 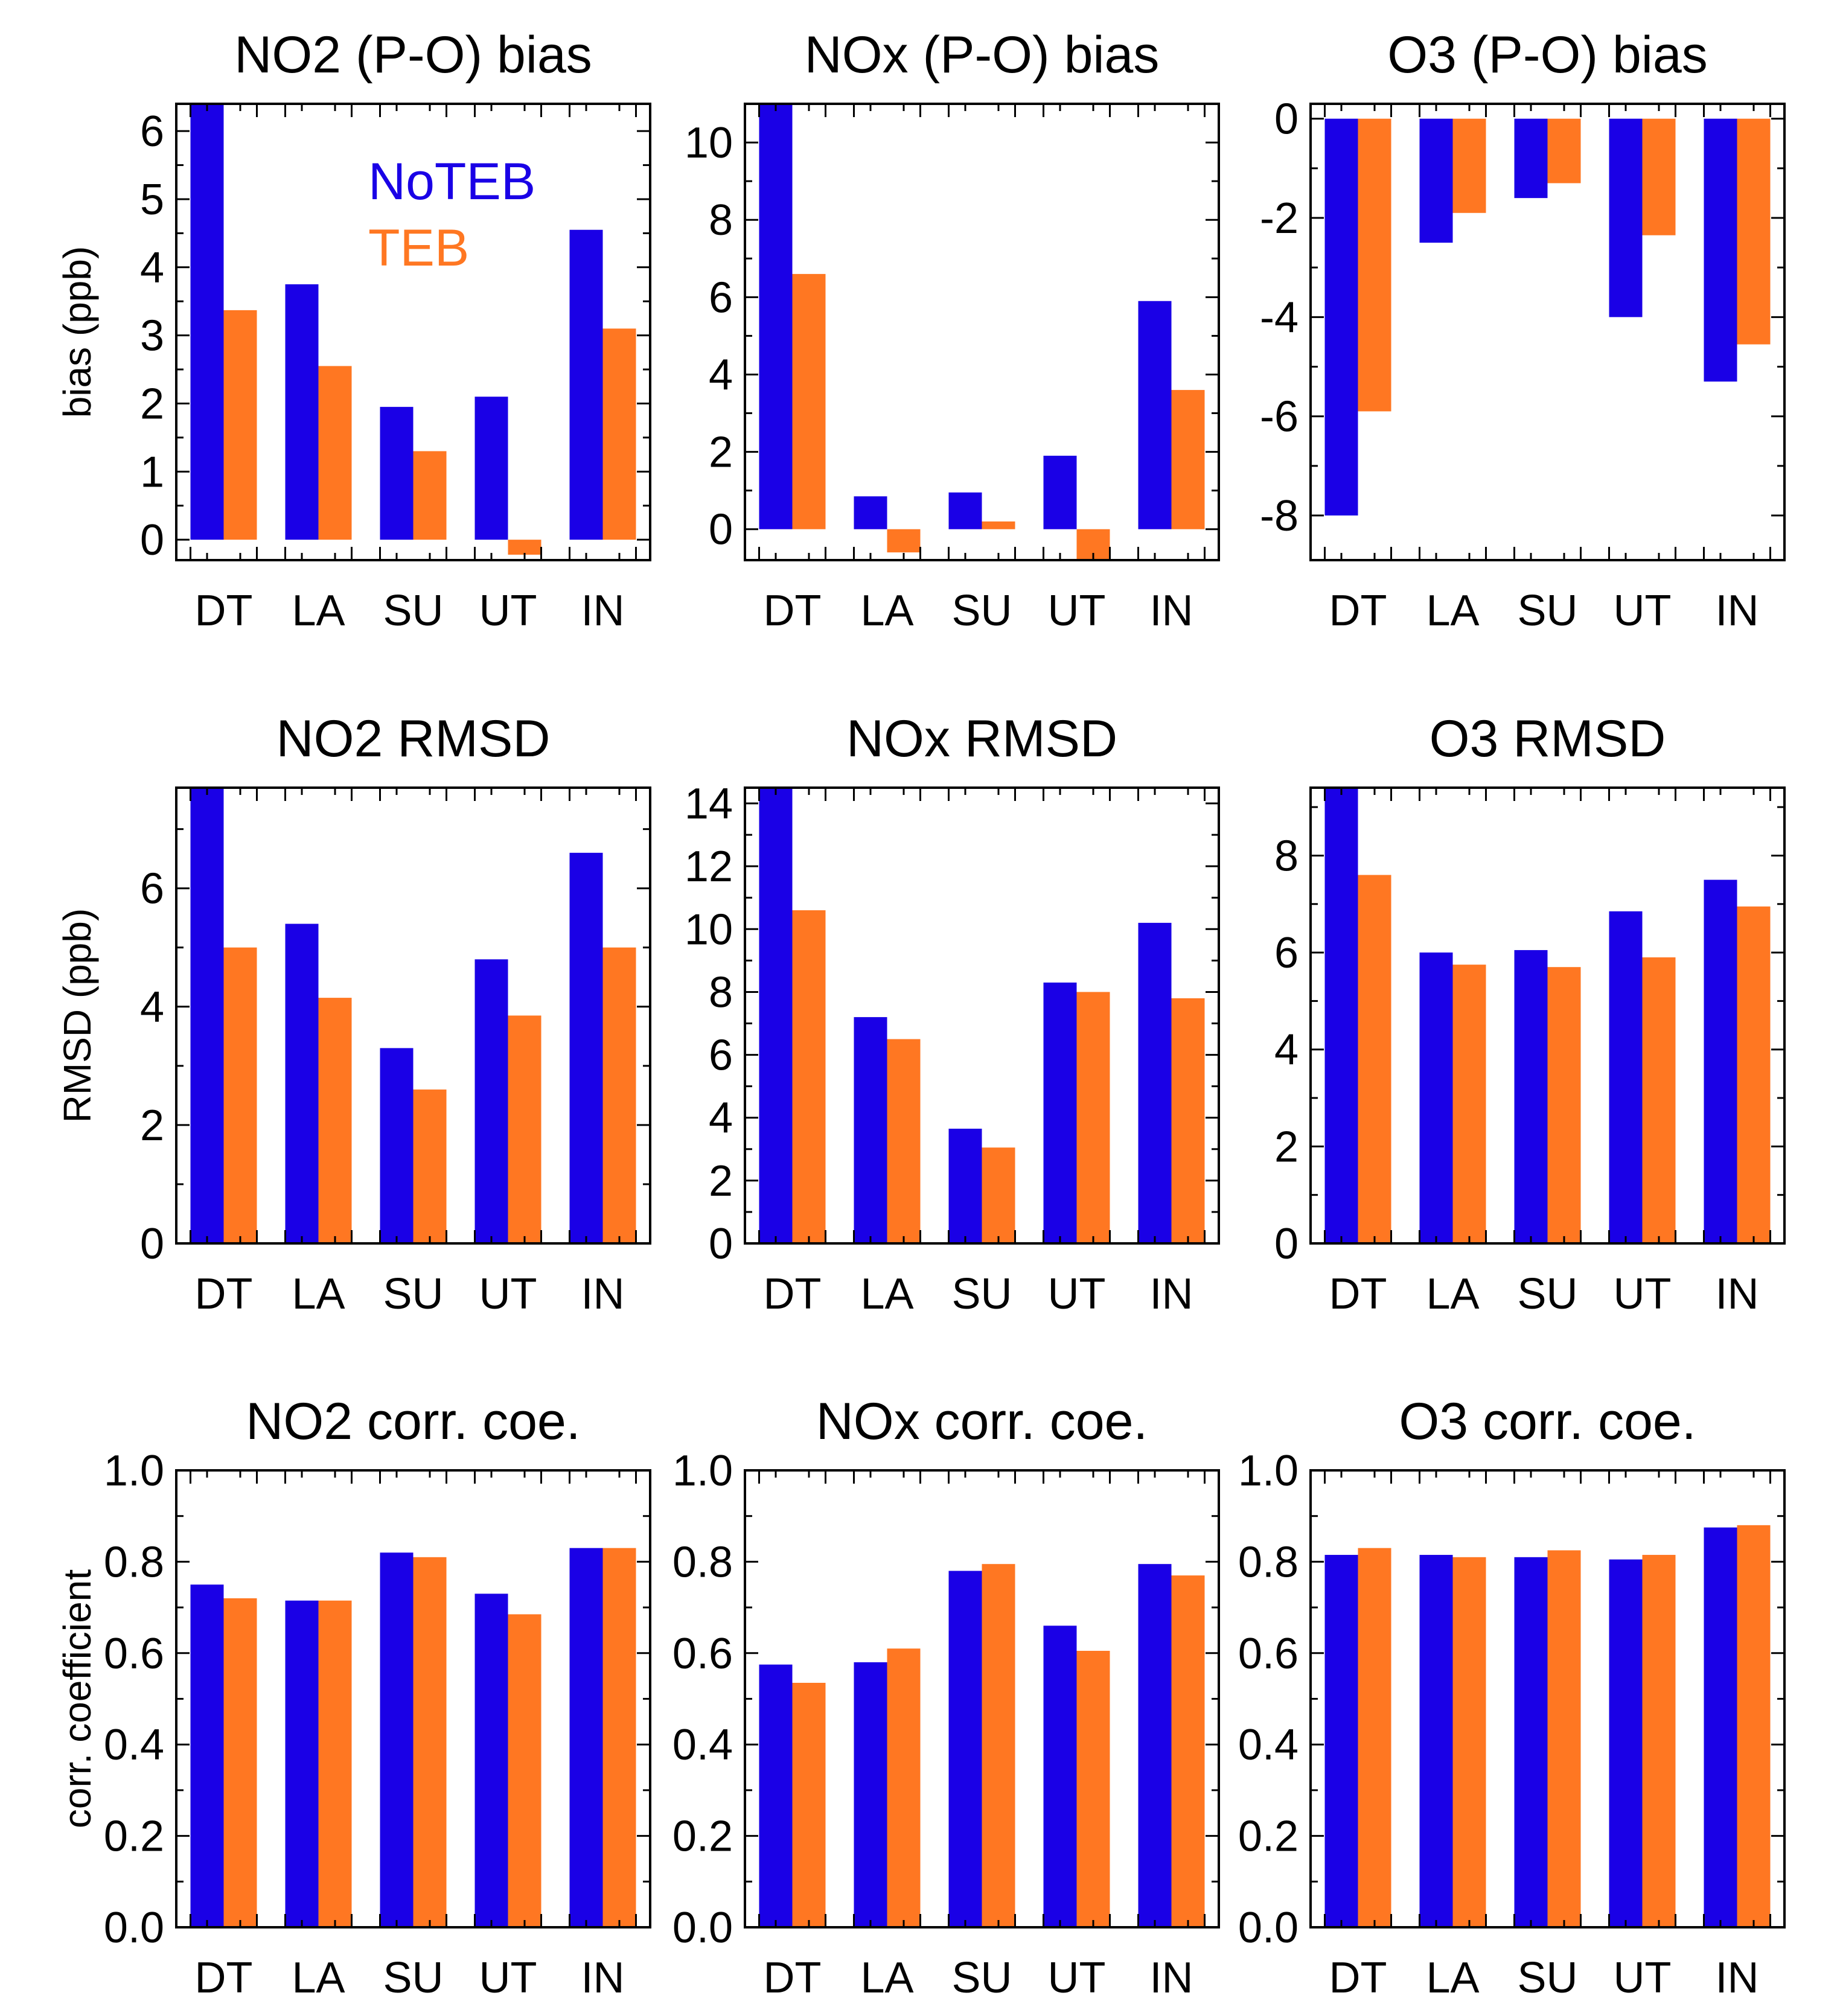 What do you see at coordinates (709, 867) in the screenshot?
I see `y-tick-label: 12` at bounding box center [709, 867].